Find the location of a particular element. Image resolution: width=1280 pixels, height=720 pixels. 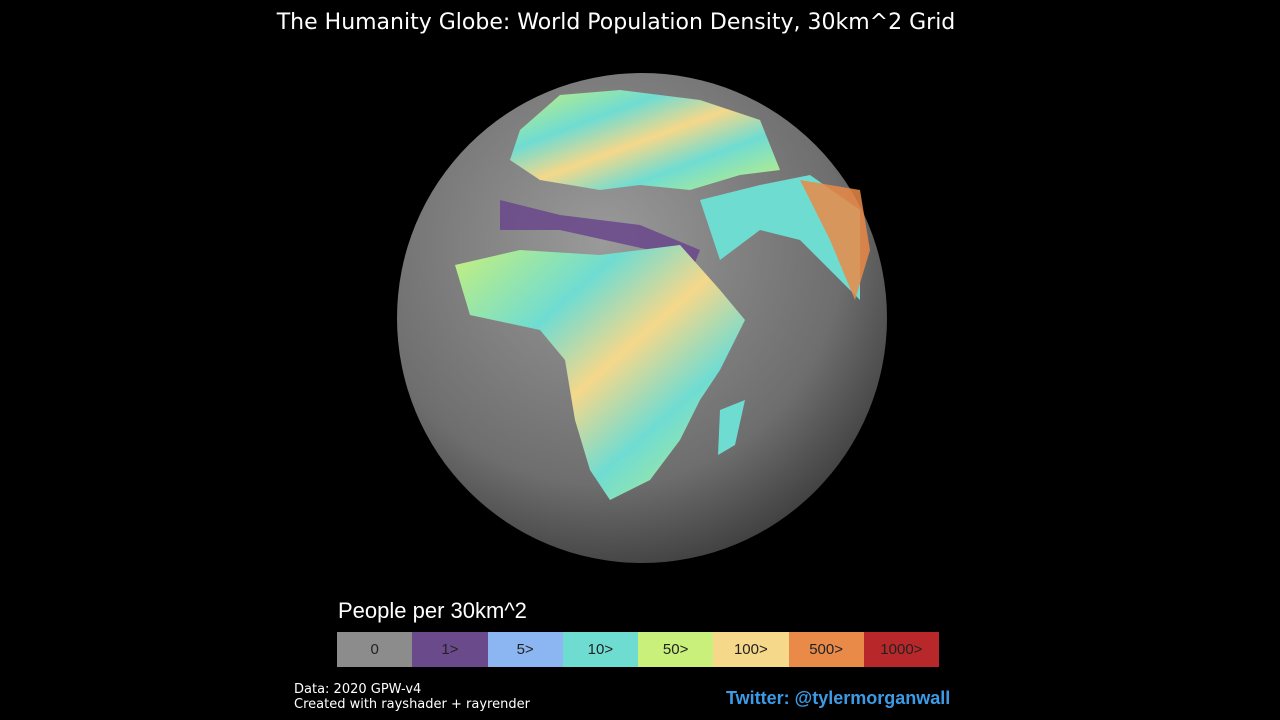

madagascar is located at coordinates (731, 427).